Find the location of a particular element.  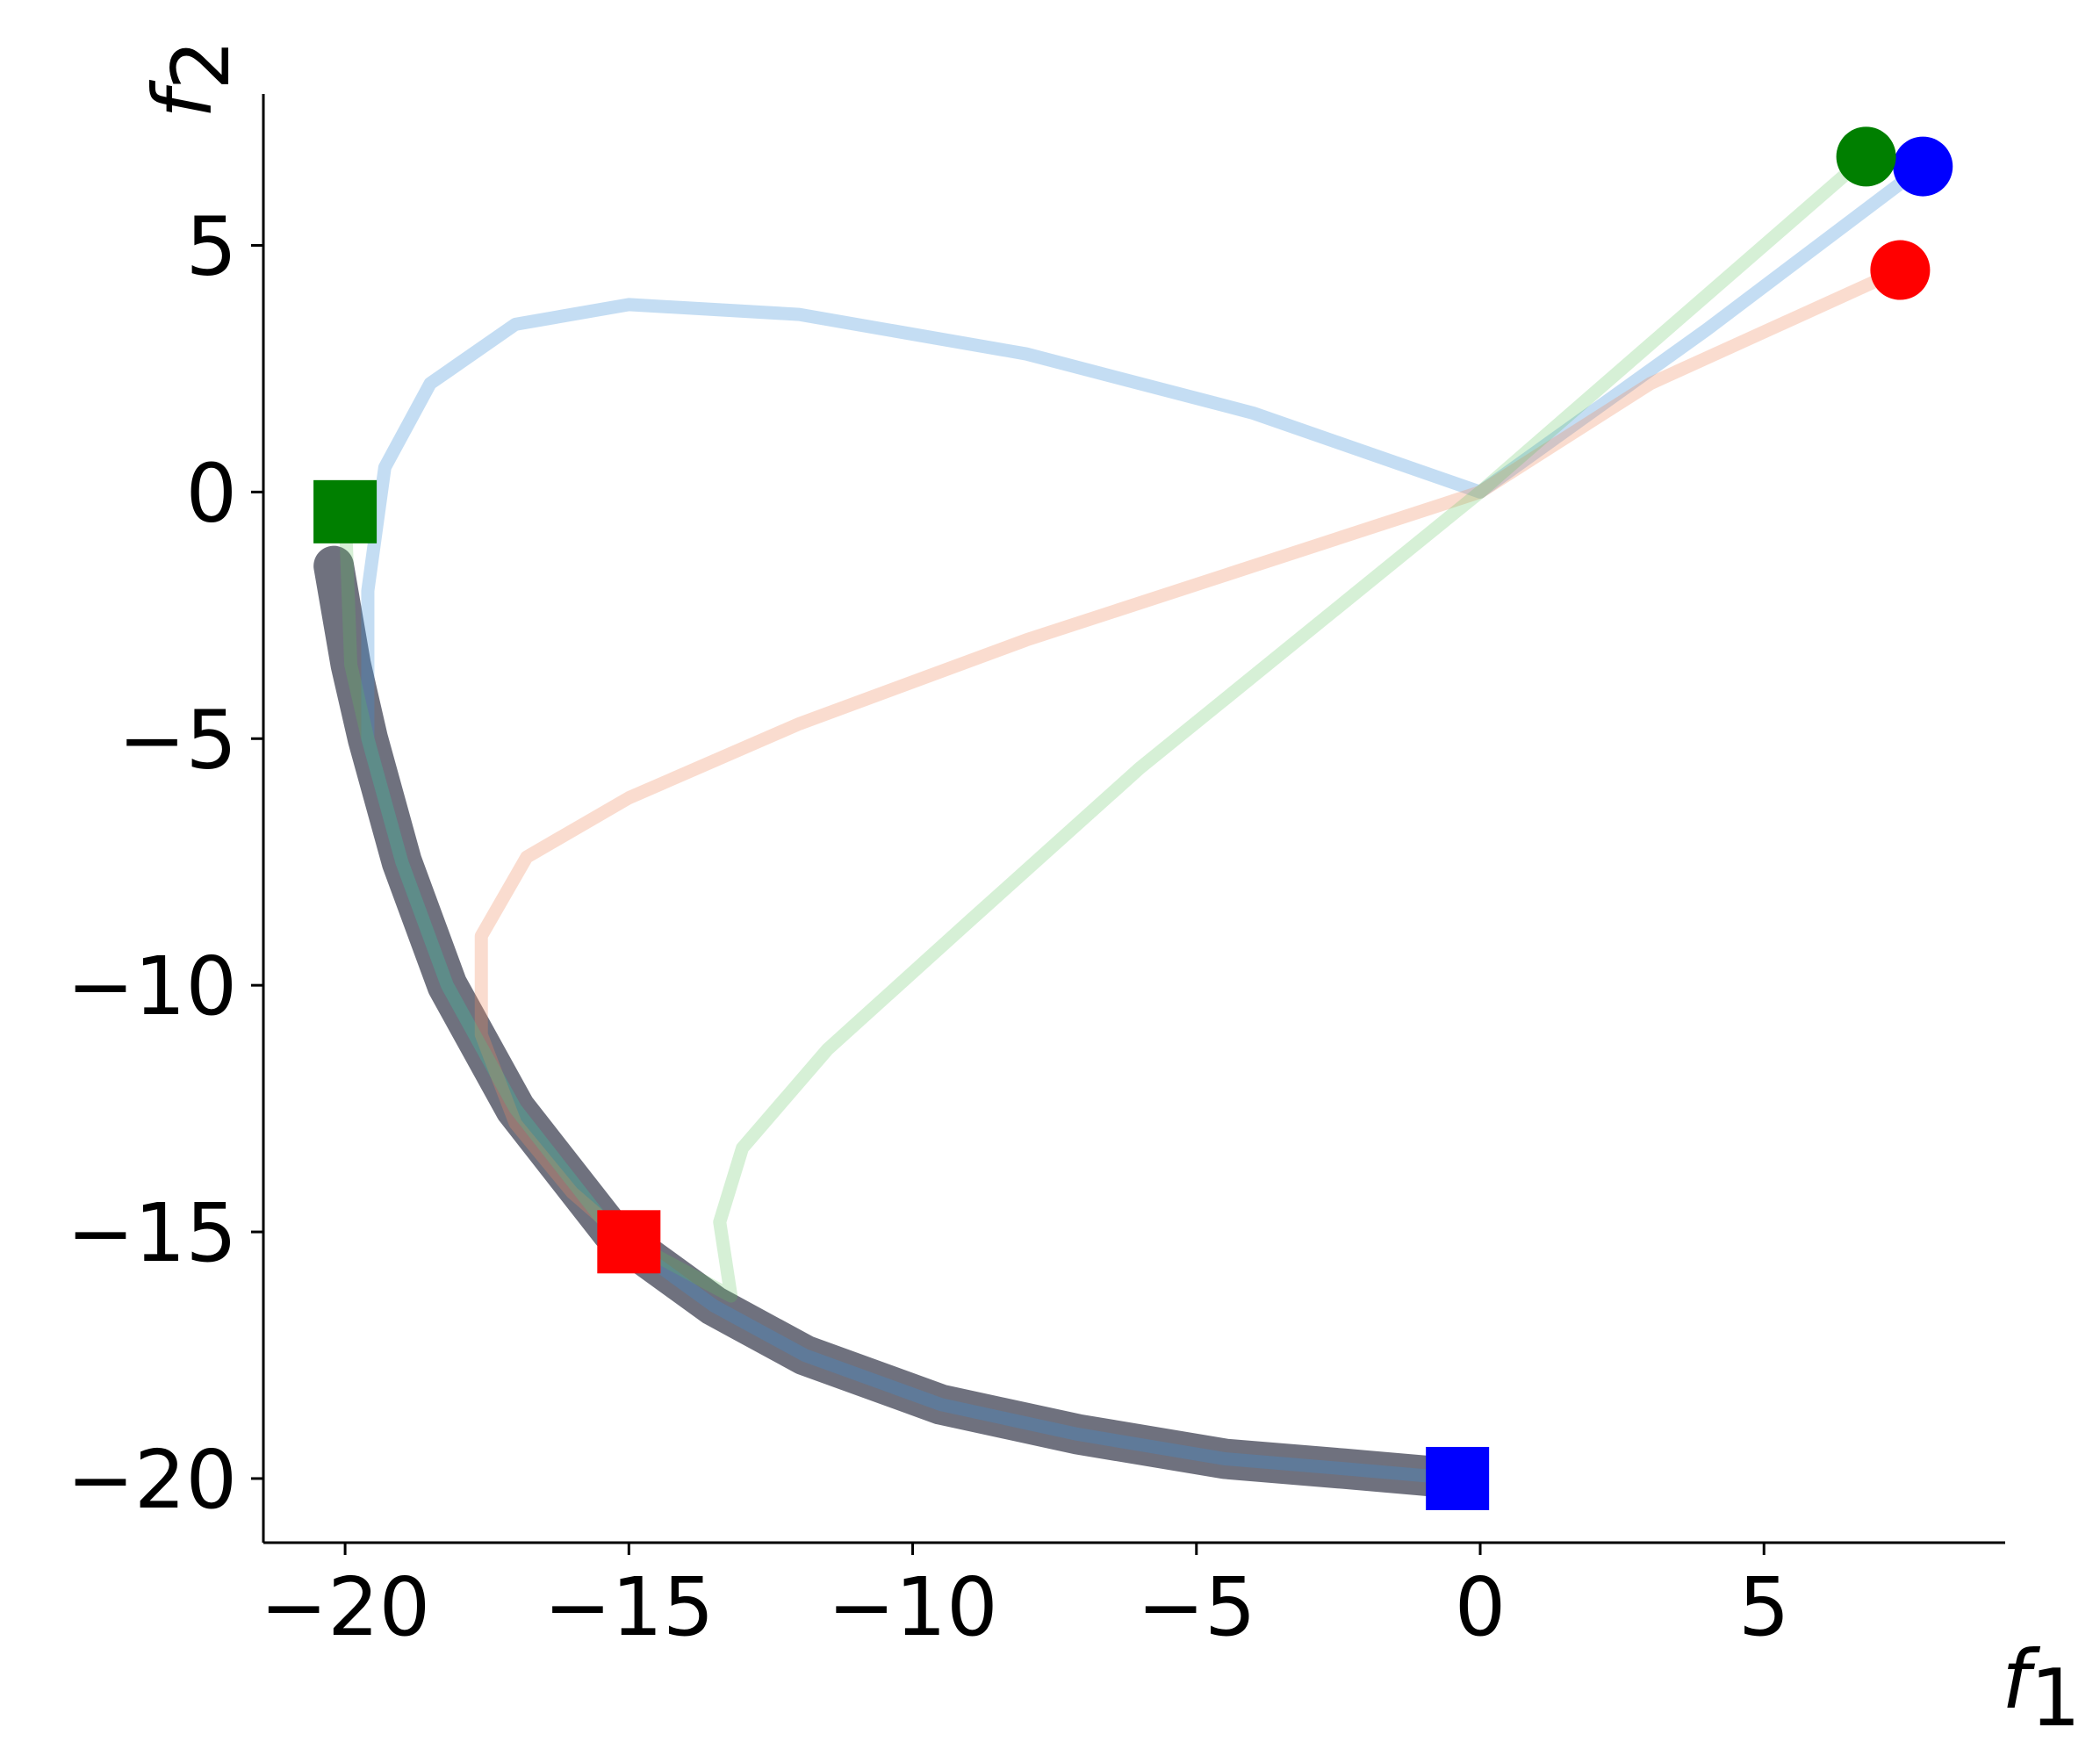

y-label-subscript: 2 is located at coordinates (201, 65).